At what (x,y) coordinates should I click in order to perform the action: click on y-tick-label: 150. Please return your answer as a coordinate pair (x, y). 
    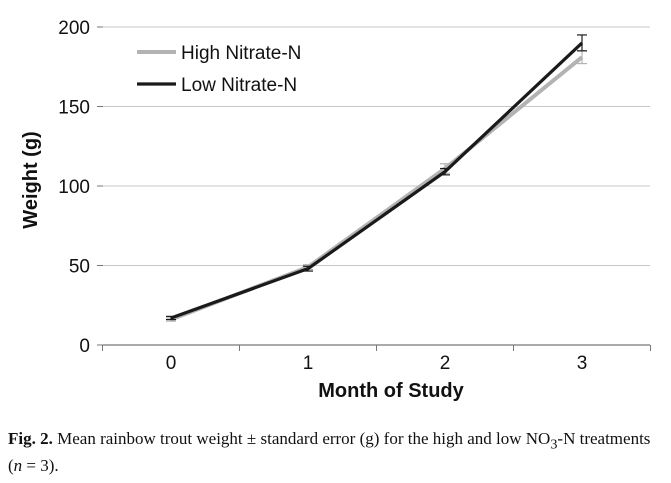
    Looking at the image, I should click on (74, 108).